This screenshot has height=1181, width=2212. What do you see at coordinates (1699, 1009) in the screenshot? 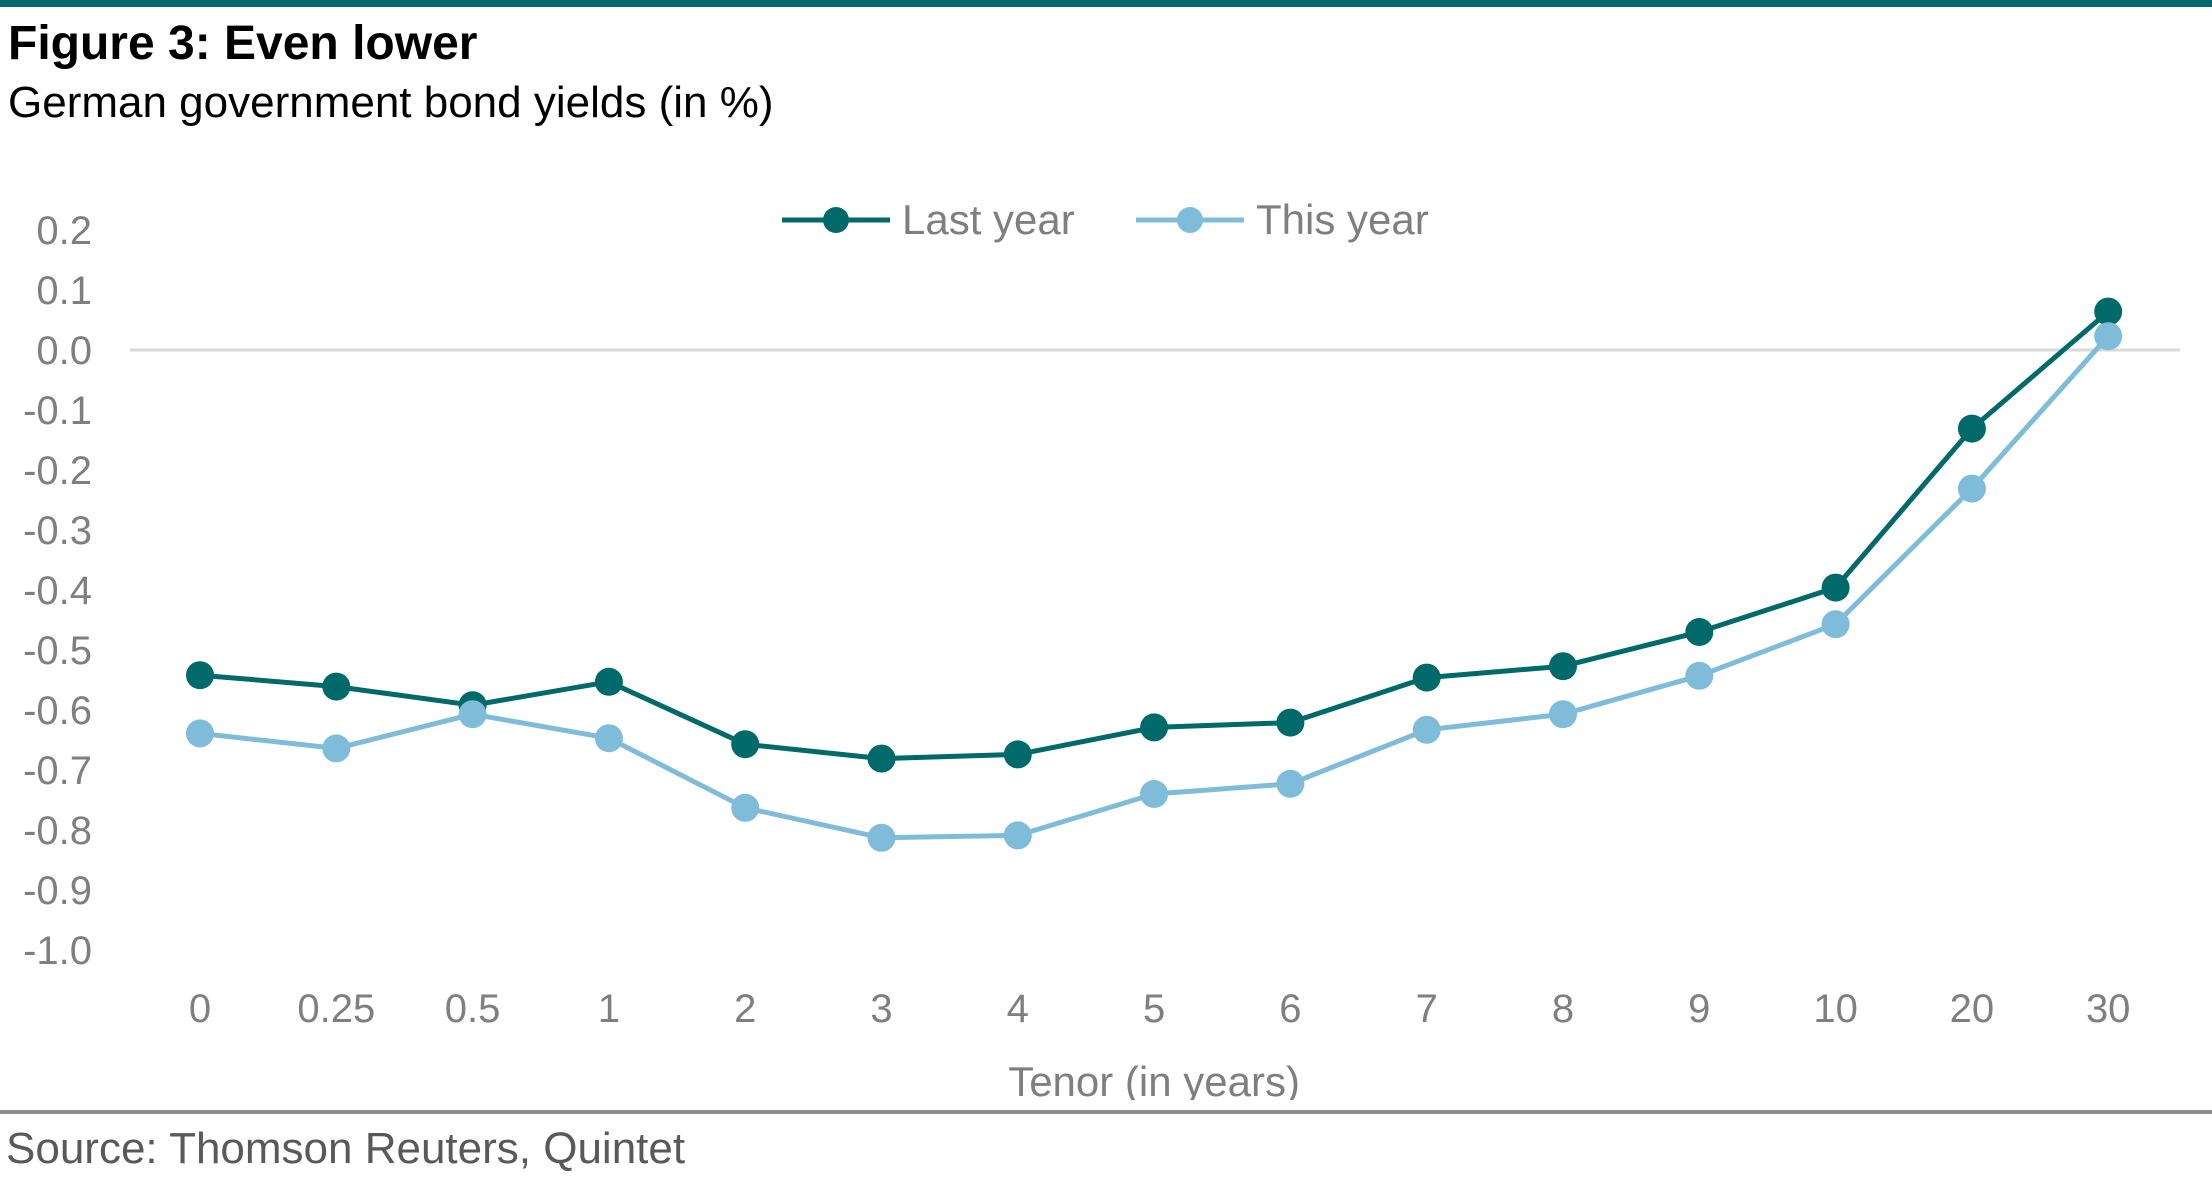
I see `x-tick-label: 9` at bounding box center [1699, 1009].